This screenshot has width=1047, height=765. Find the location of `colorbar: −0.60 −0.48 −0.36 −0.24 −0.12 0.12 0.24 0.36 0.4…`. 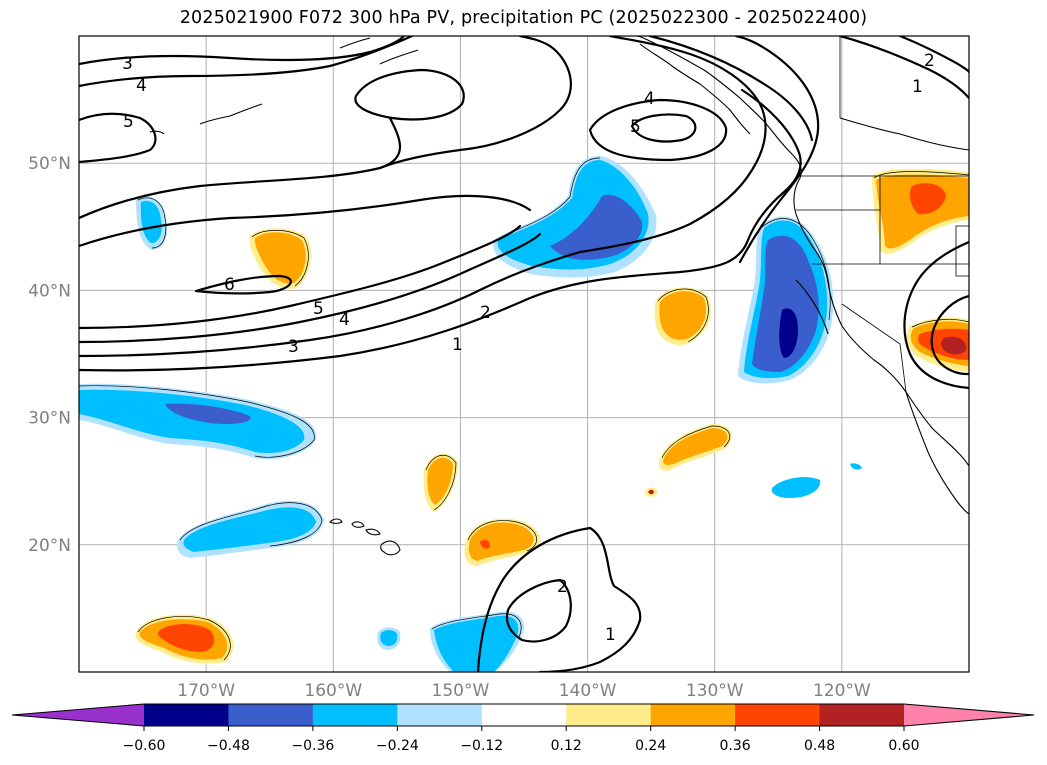

colorbar: −0.60 −0.48 −0.36 −0.24 −0.12 0.12 0.24 0.36 0.4… is located at coordinates (523, 728).